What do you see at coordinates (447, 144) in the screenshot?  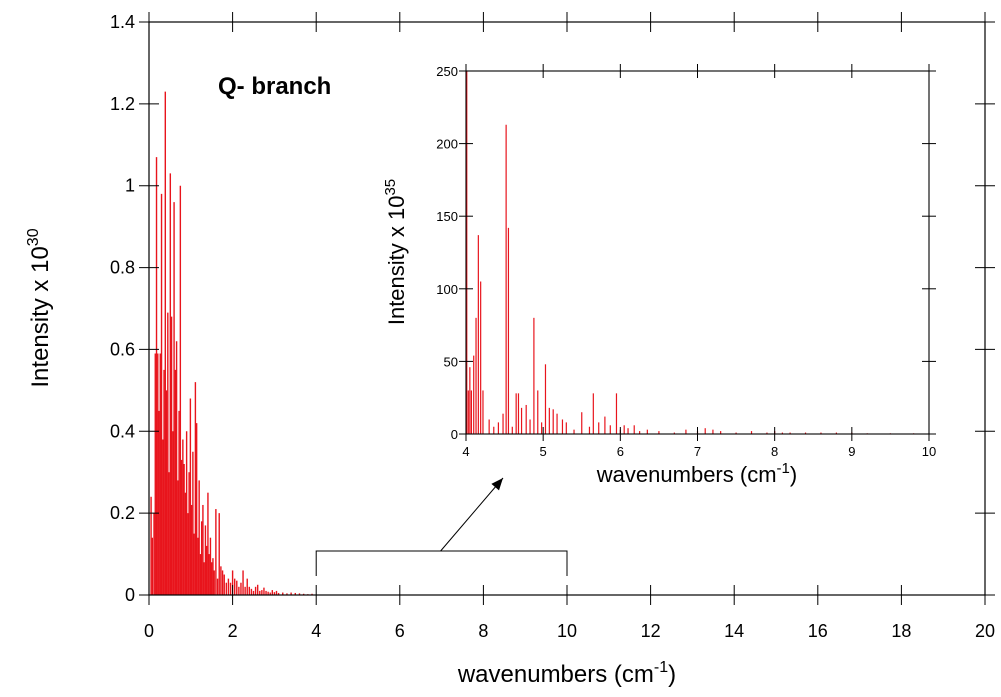 I see `inset-ytick-label-4: 200` at bounding box center [447, 144].